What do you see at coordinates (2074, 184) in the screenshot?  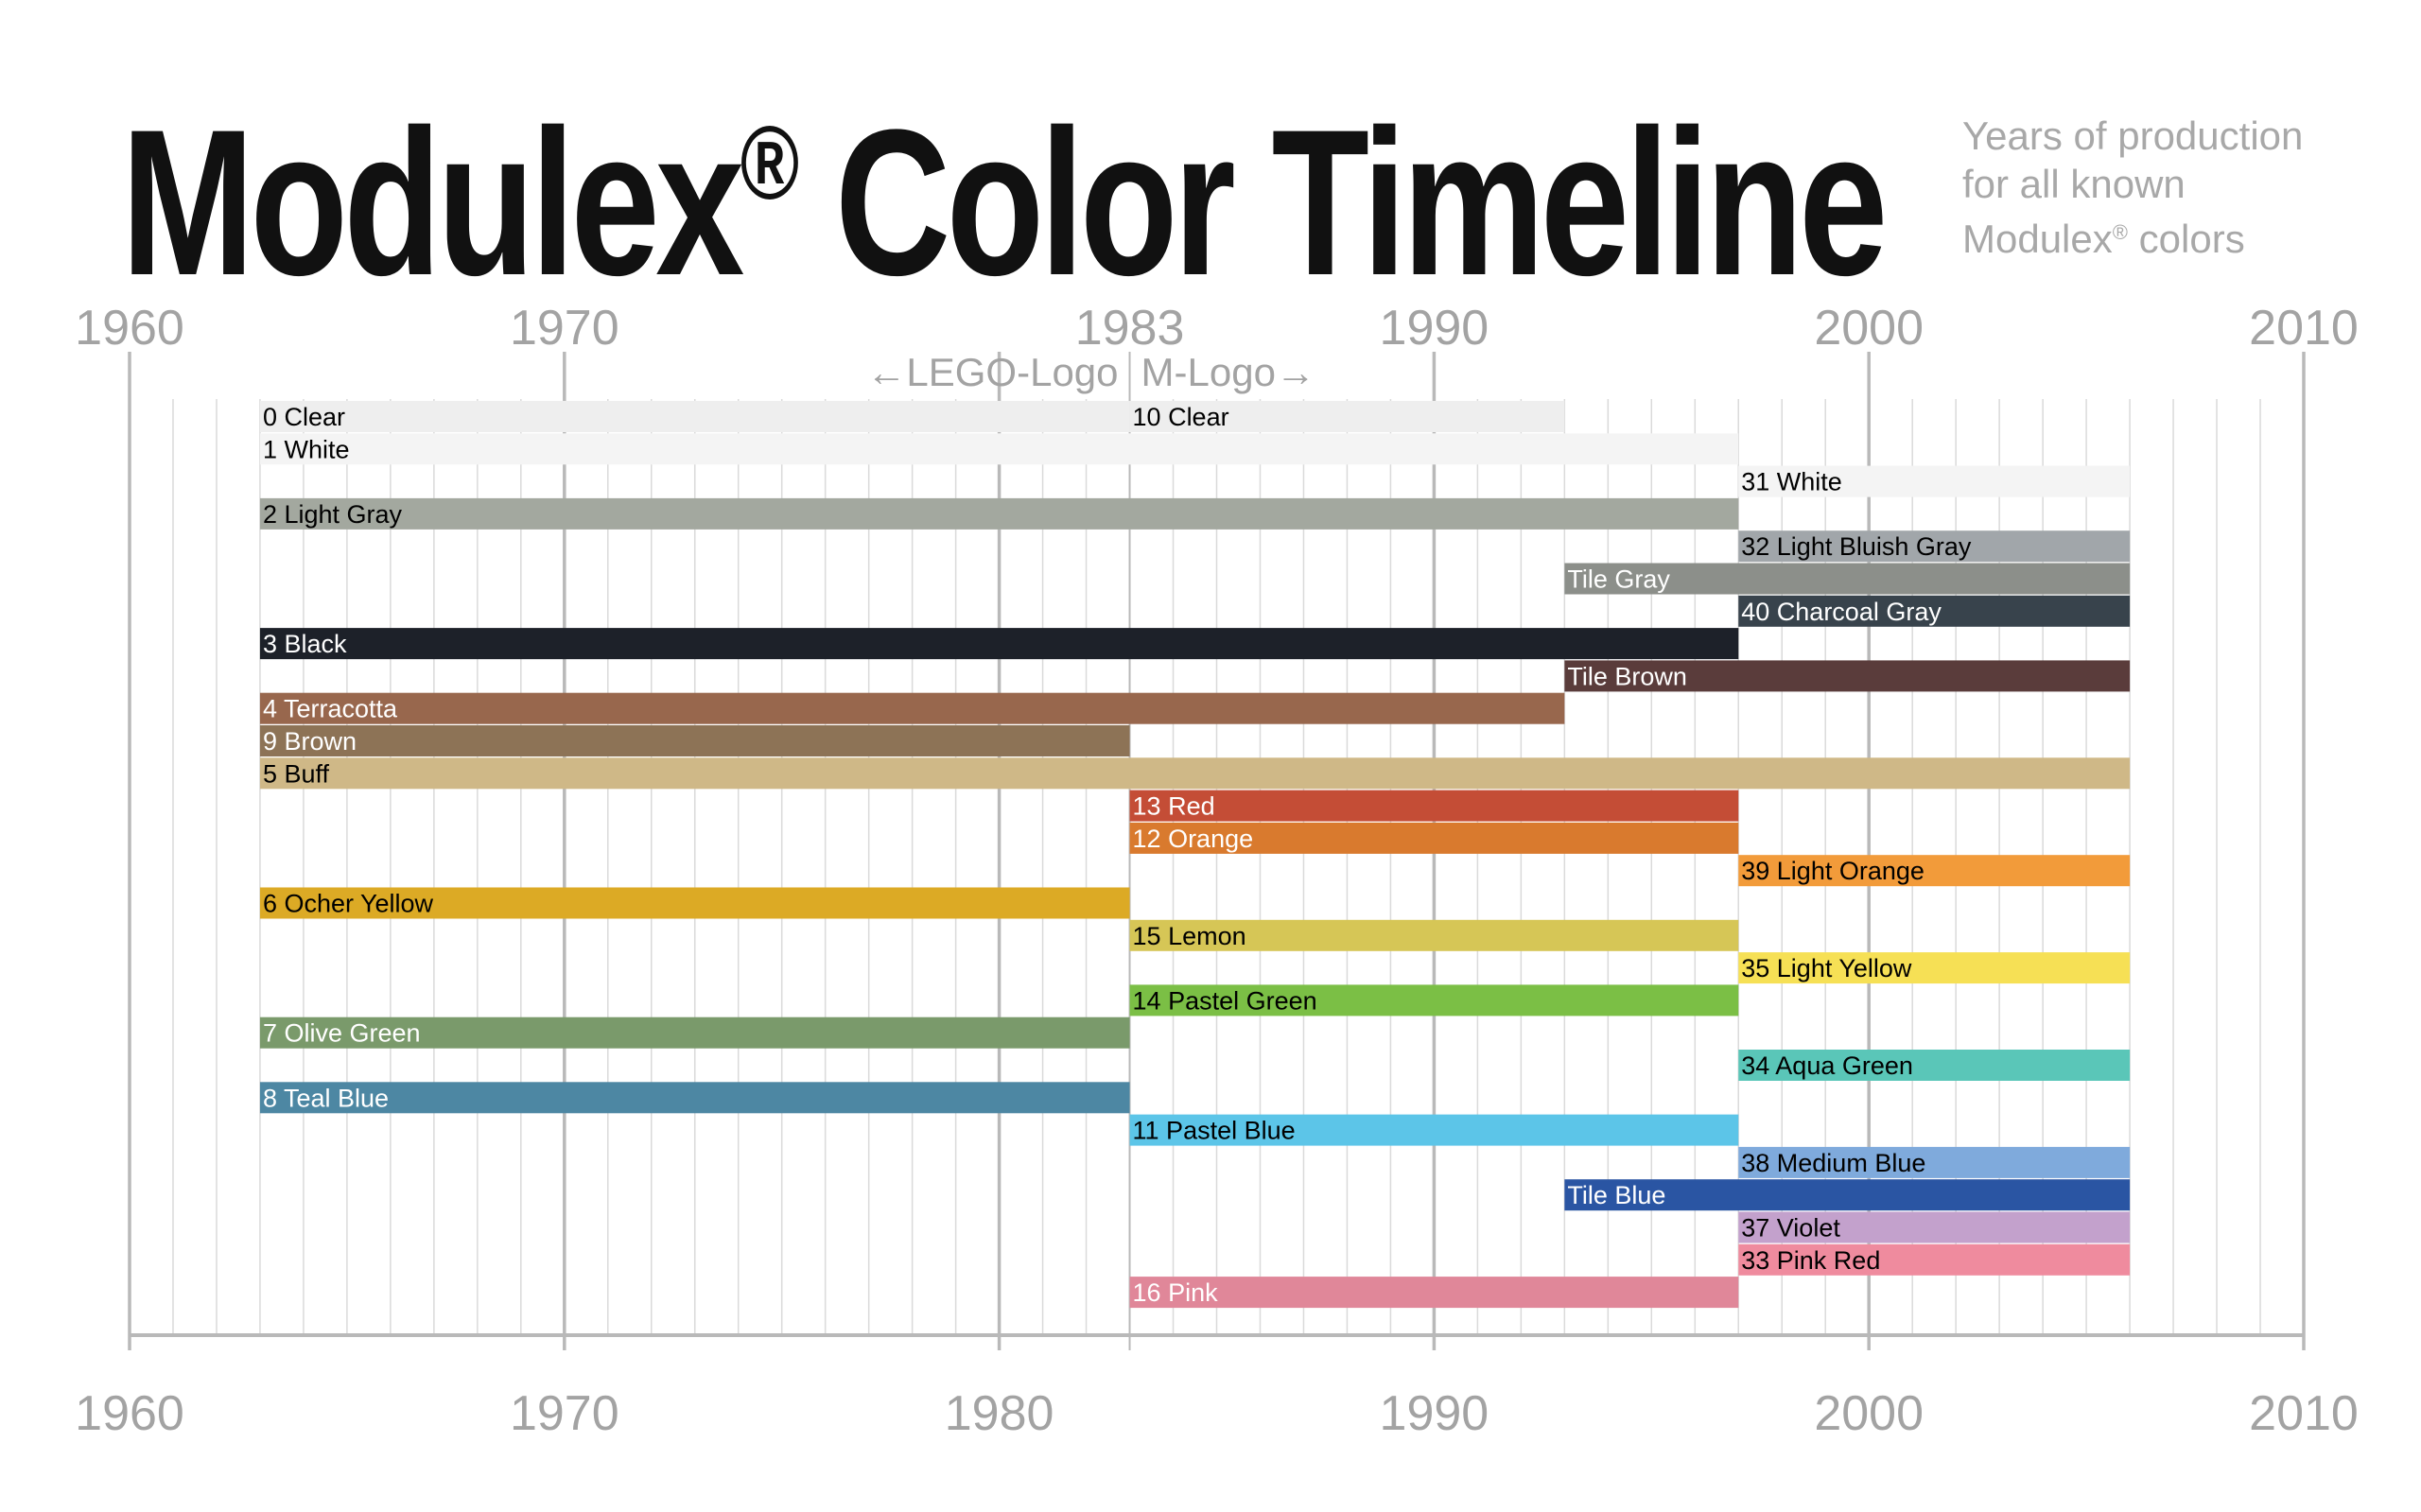 I see `subtitle-line-2: for all known` at bounding box center [2074, 184].